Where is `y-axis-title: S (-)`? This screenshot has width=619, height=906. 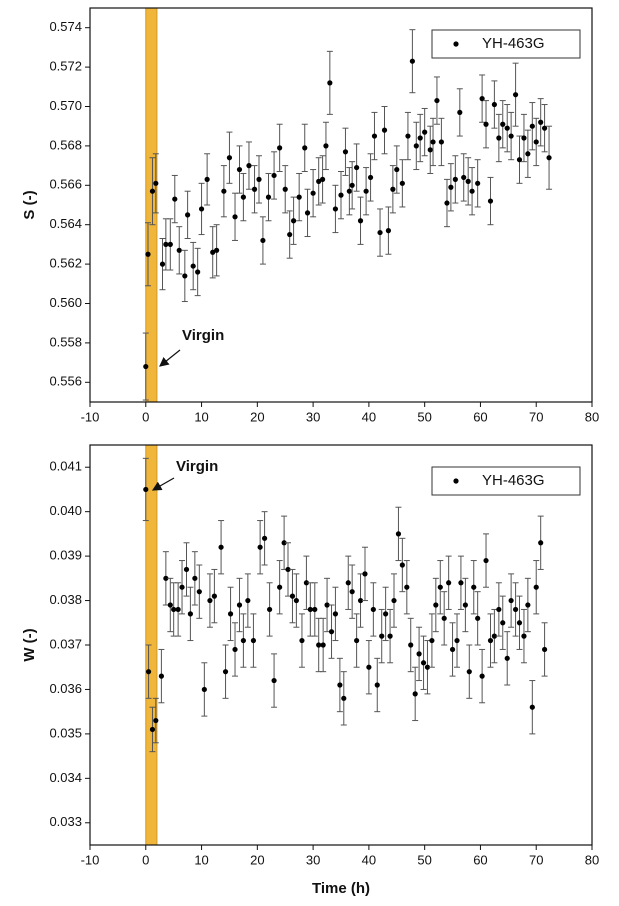
y-axis-title: S (-) is located at coordinates (29, 204).